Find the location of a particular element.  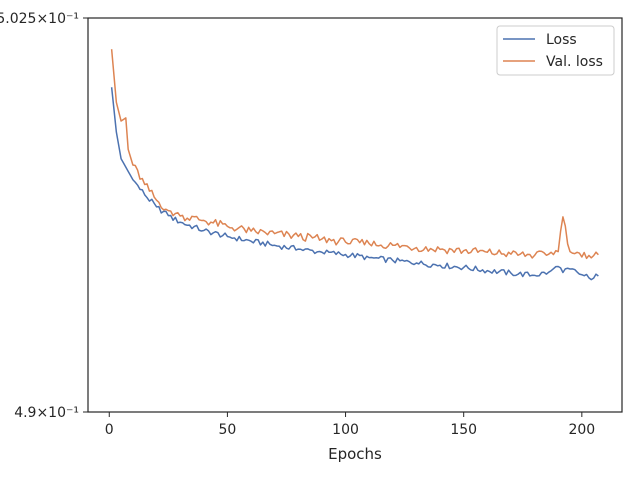

y-axis: 4.9×10⁻¹ 5.025×10⁻¹ is located at coordinates (44, 216).